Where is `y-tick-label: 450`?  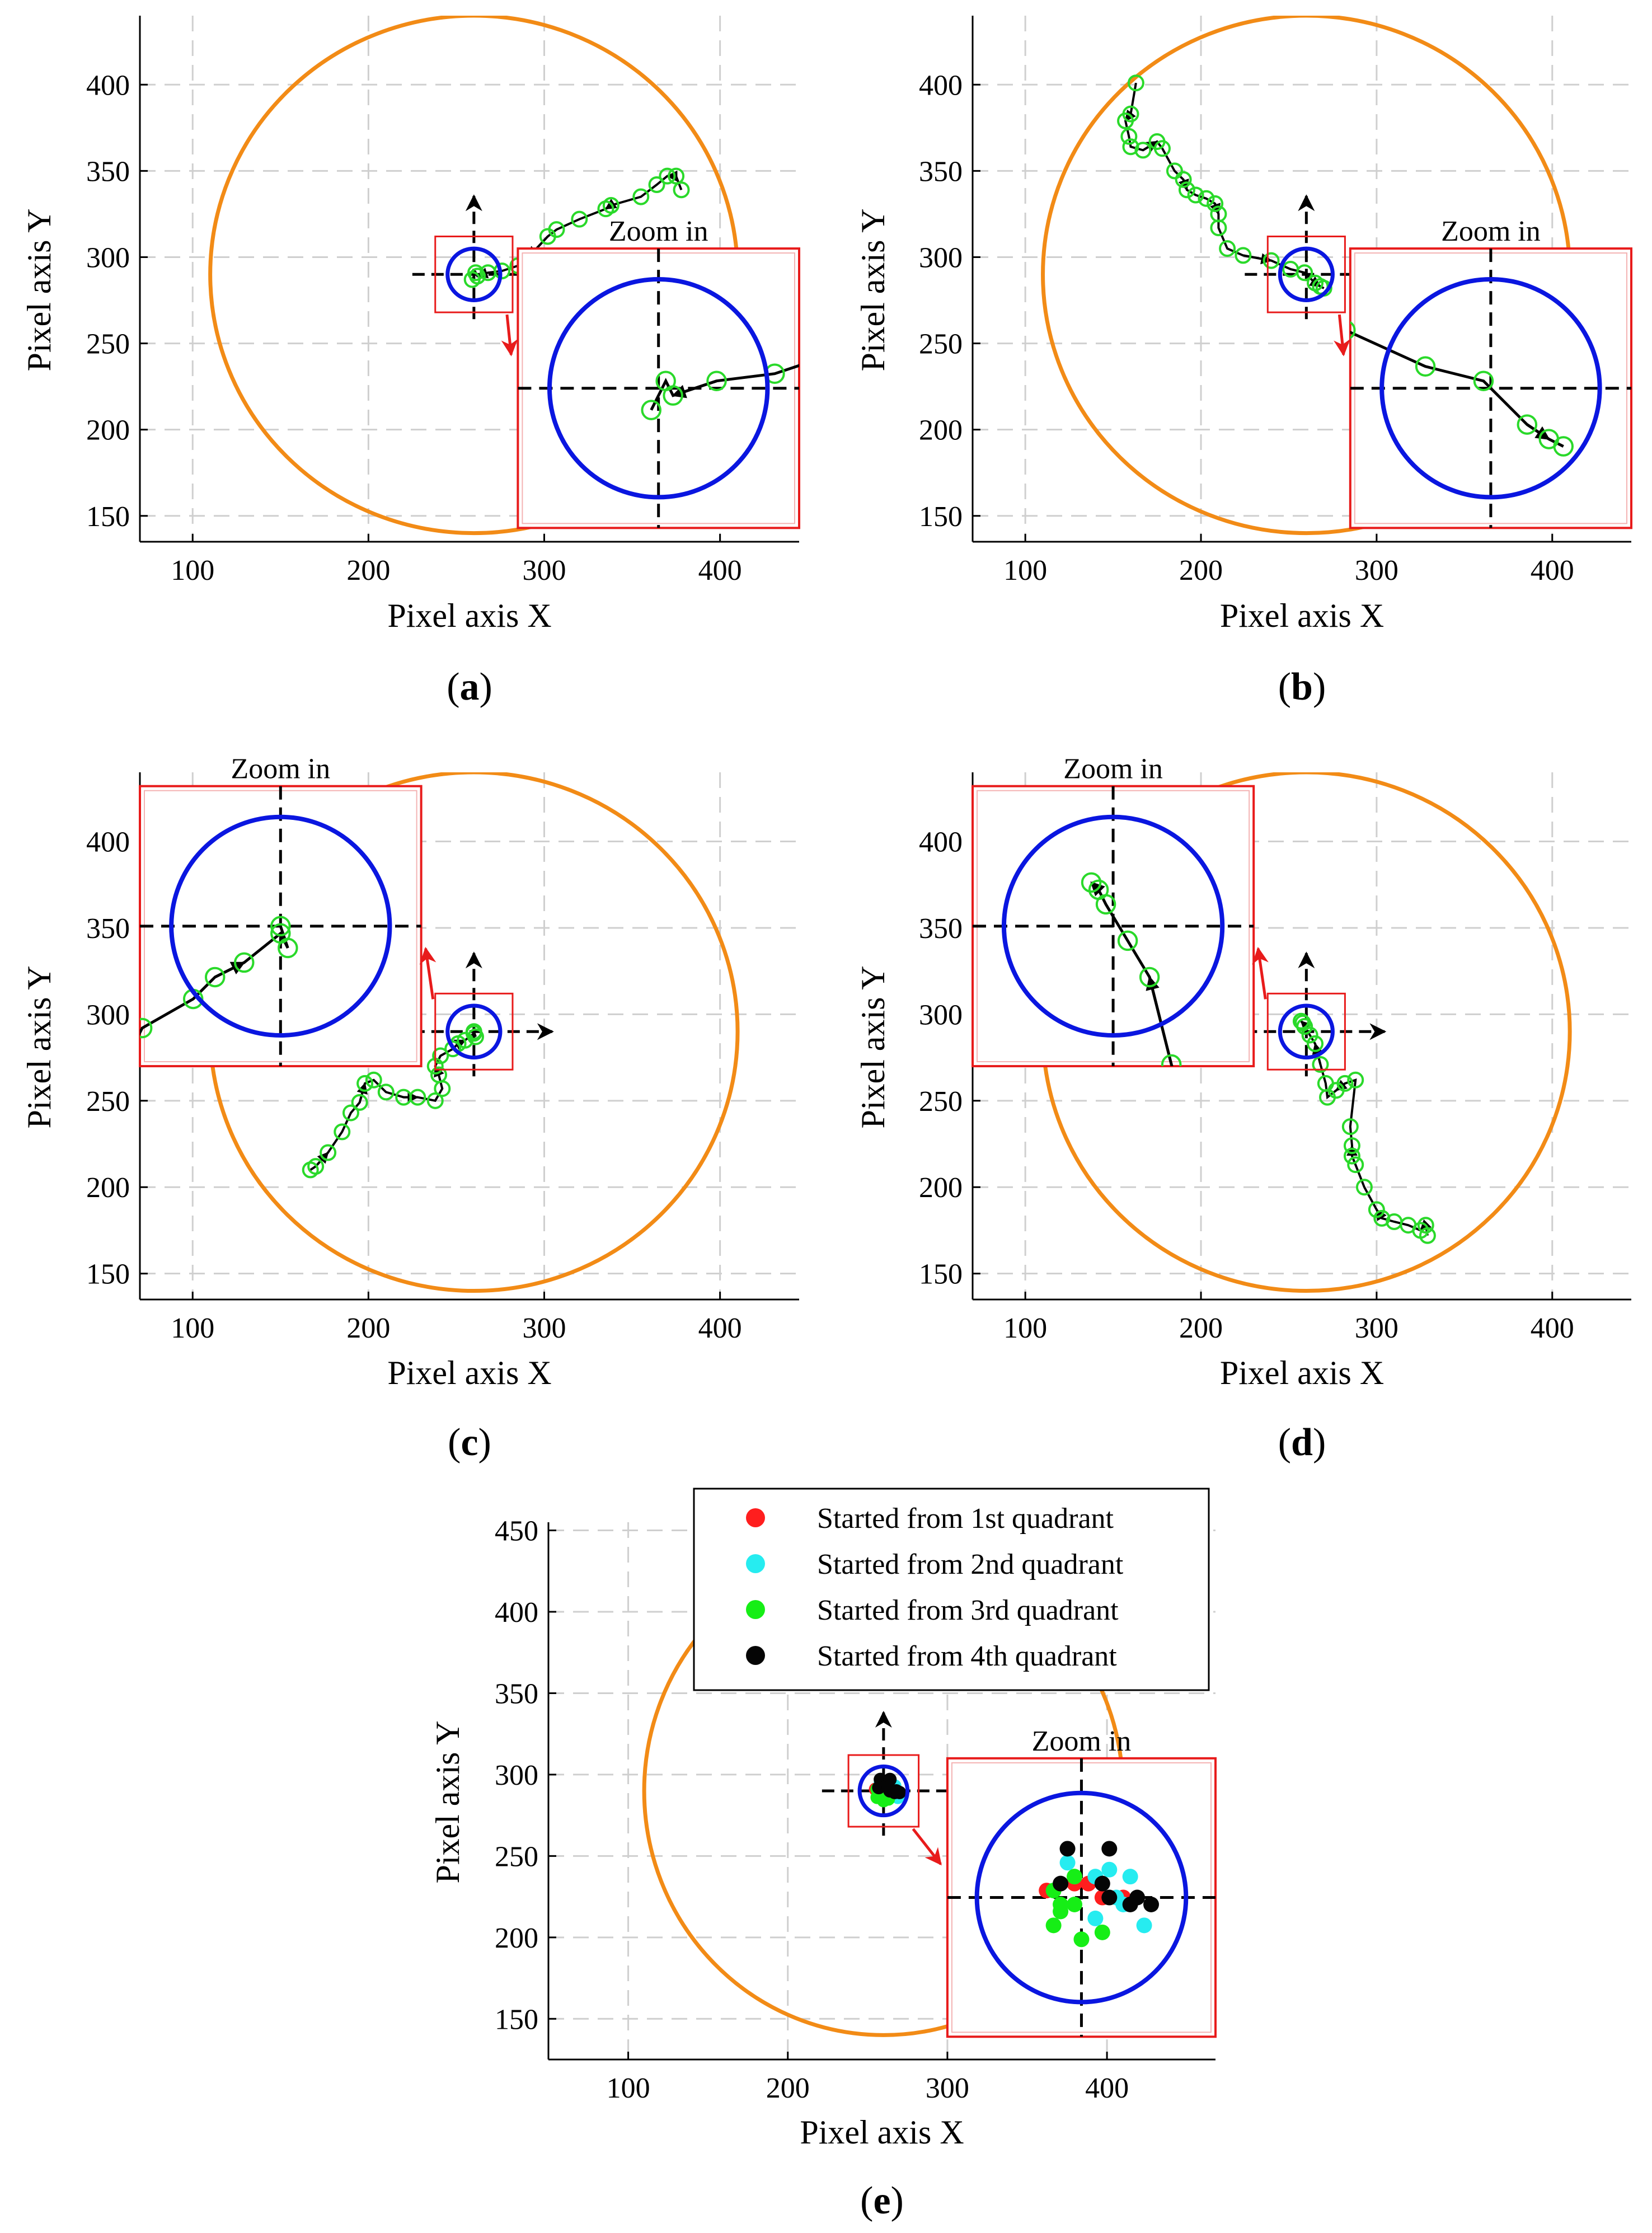
y-tick-label: 450 is located at coordinates (516, 1531).